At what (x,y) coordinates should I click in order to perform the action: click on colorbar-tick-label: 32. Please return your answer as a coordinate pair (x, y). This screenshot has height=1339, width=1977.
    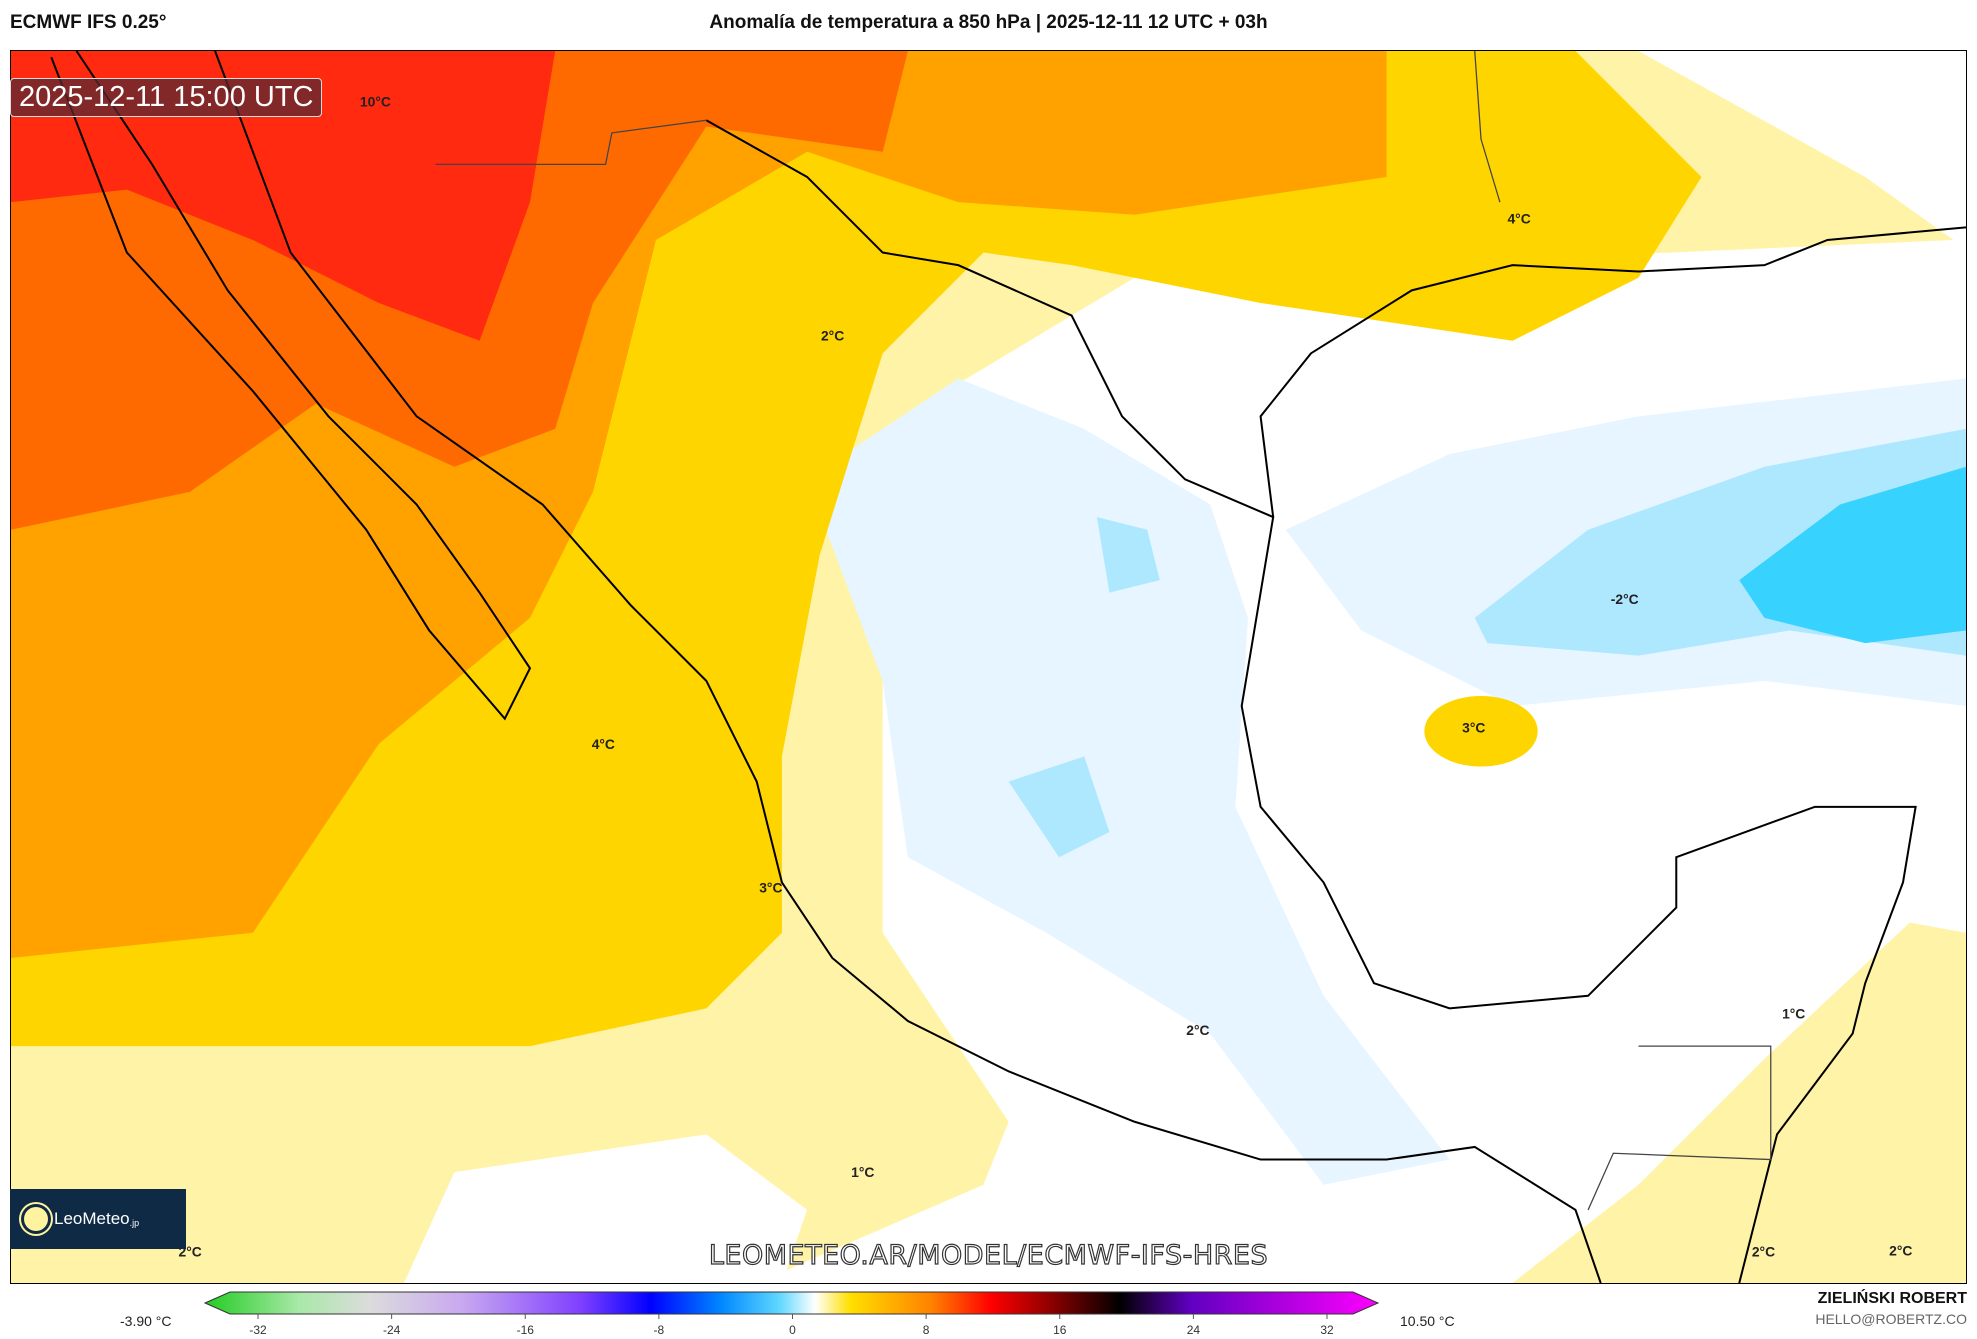
    Looking at the image, I should click on (1327, 1330).